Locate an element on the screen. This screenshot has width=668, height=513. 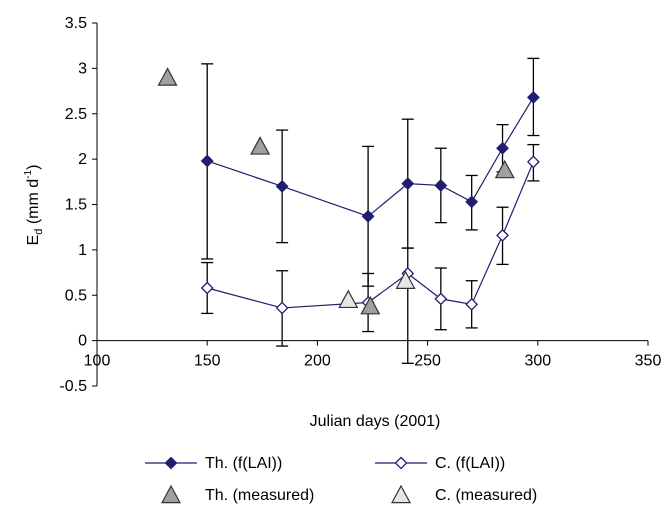
y-axis-title: Ed (mm d-1) is located at coordinates (34, 205).